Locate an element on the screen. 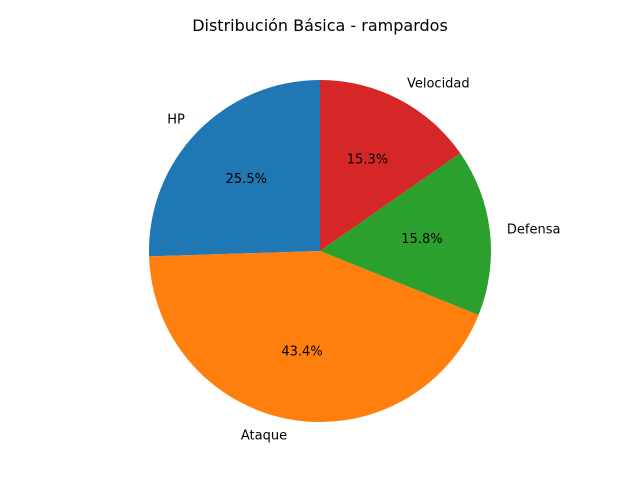  pie-slice-velocidad is located at coordinates (390, 165).